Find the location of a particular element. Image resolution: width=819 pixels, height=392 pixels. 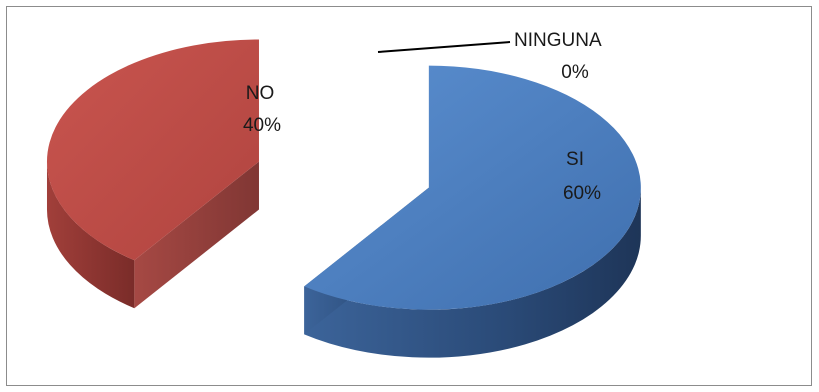

data-label-percent-si: 60% is located at coordinates (582, 193).